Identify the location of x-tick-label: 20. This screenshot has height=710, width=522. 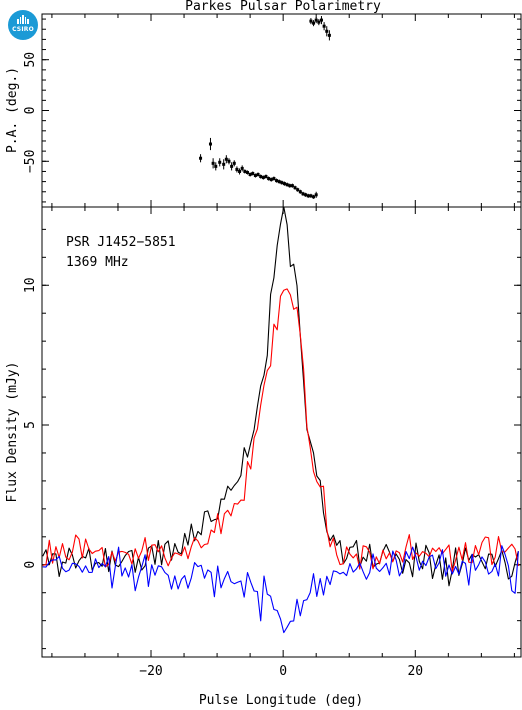
(415, 671).